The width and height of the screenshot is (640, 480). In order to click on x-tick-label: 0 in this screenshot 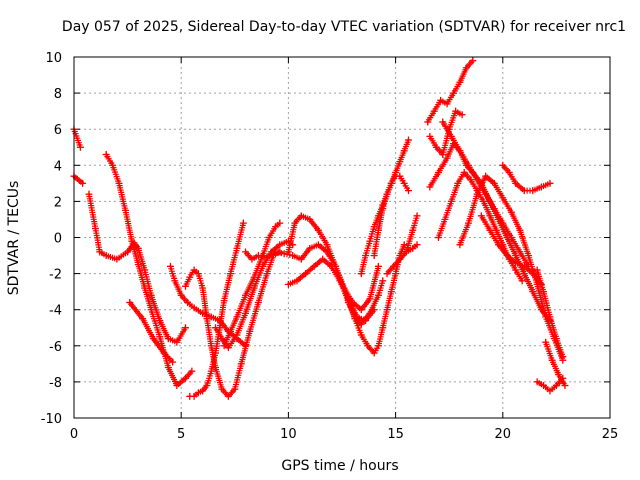, I will do `click(74, 434)`.